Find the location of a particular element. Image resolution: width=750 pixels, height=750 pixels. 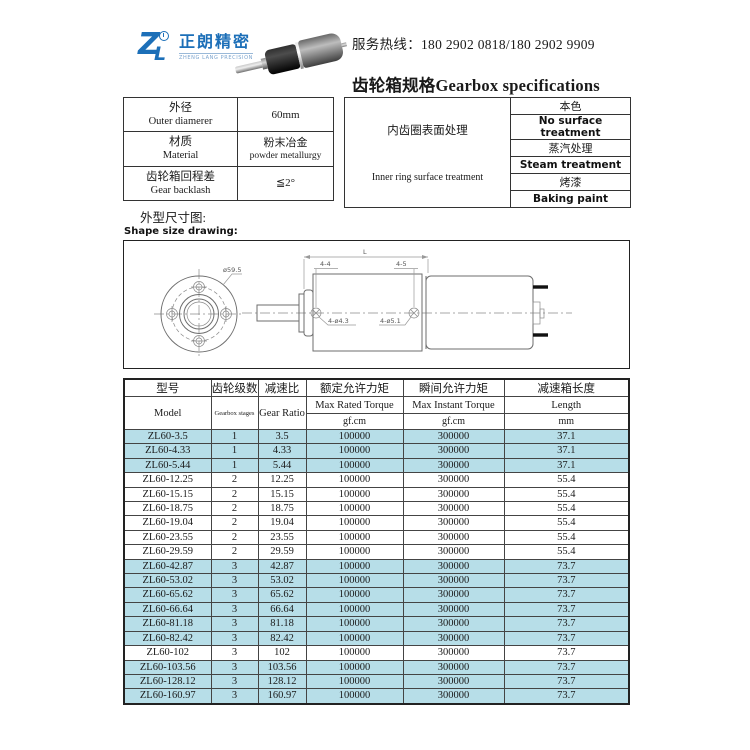

gearmotor-image is located at coordinates (291, 57).